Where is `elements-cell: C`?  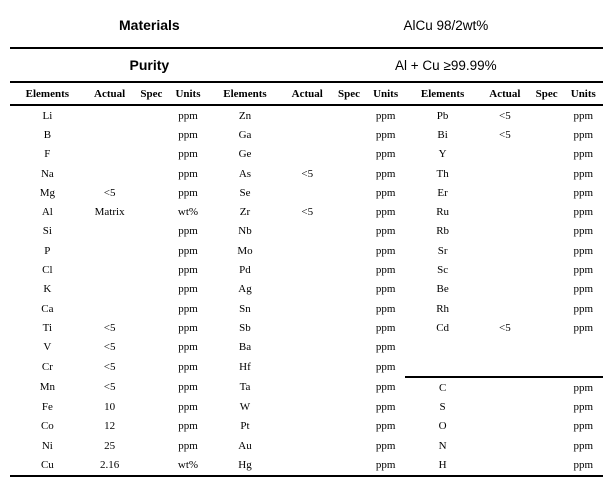
elements-cell: C is located at coordinates (442, 387).